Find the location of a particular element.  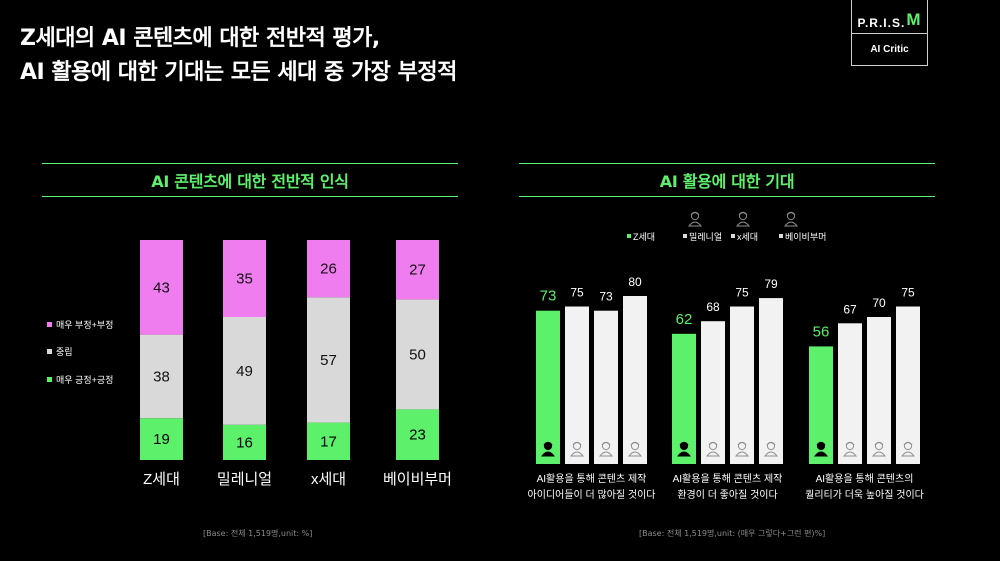

bar-value-label: 16 is located at coordinates (244, 442).